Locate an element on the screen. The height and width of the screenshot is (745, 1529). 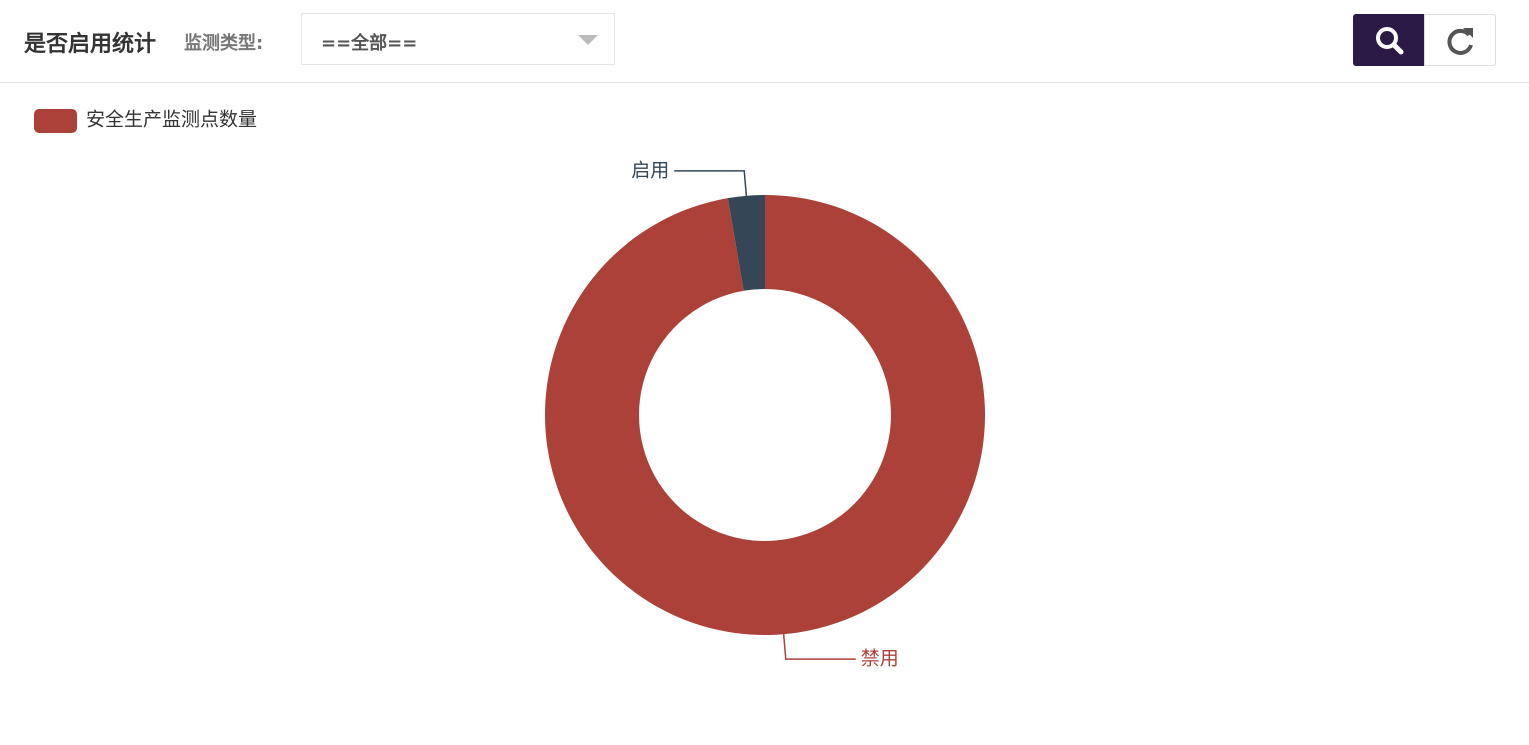
refresh-button is located at coordinates (1460, 40).